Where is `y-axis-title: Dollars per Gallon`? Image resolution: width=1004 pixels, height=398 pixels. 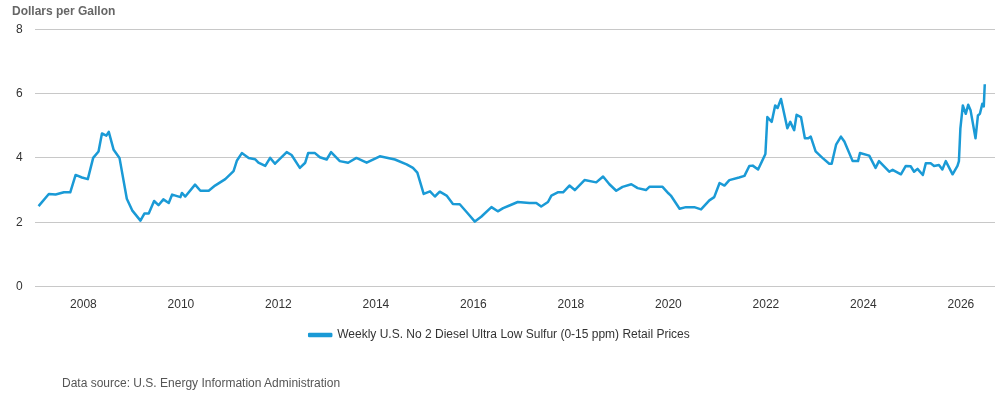 y-axis-title: Dollars per Gallon is located at coordinates (64, 11).